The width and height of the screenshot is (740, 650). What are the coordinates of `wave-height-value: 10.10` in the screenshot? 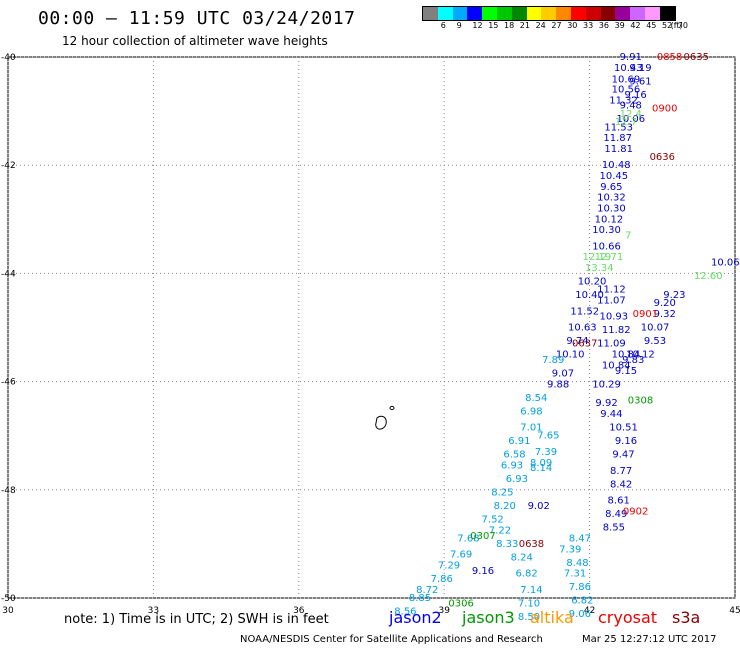 It's located at (570, 355).